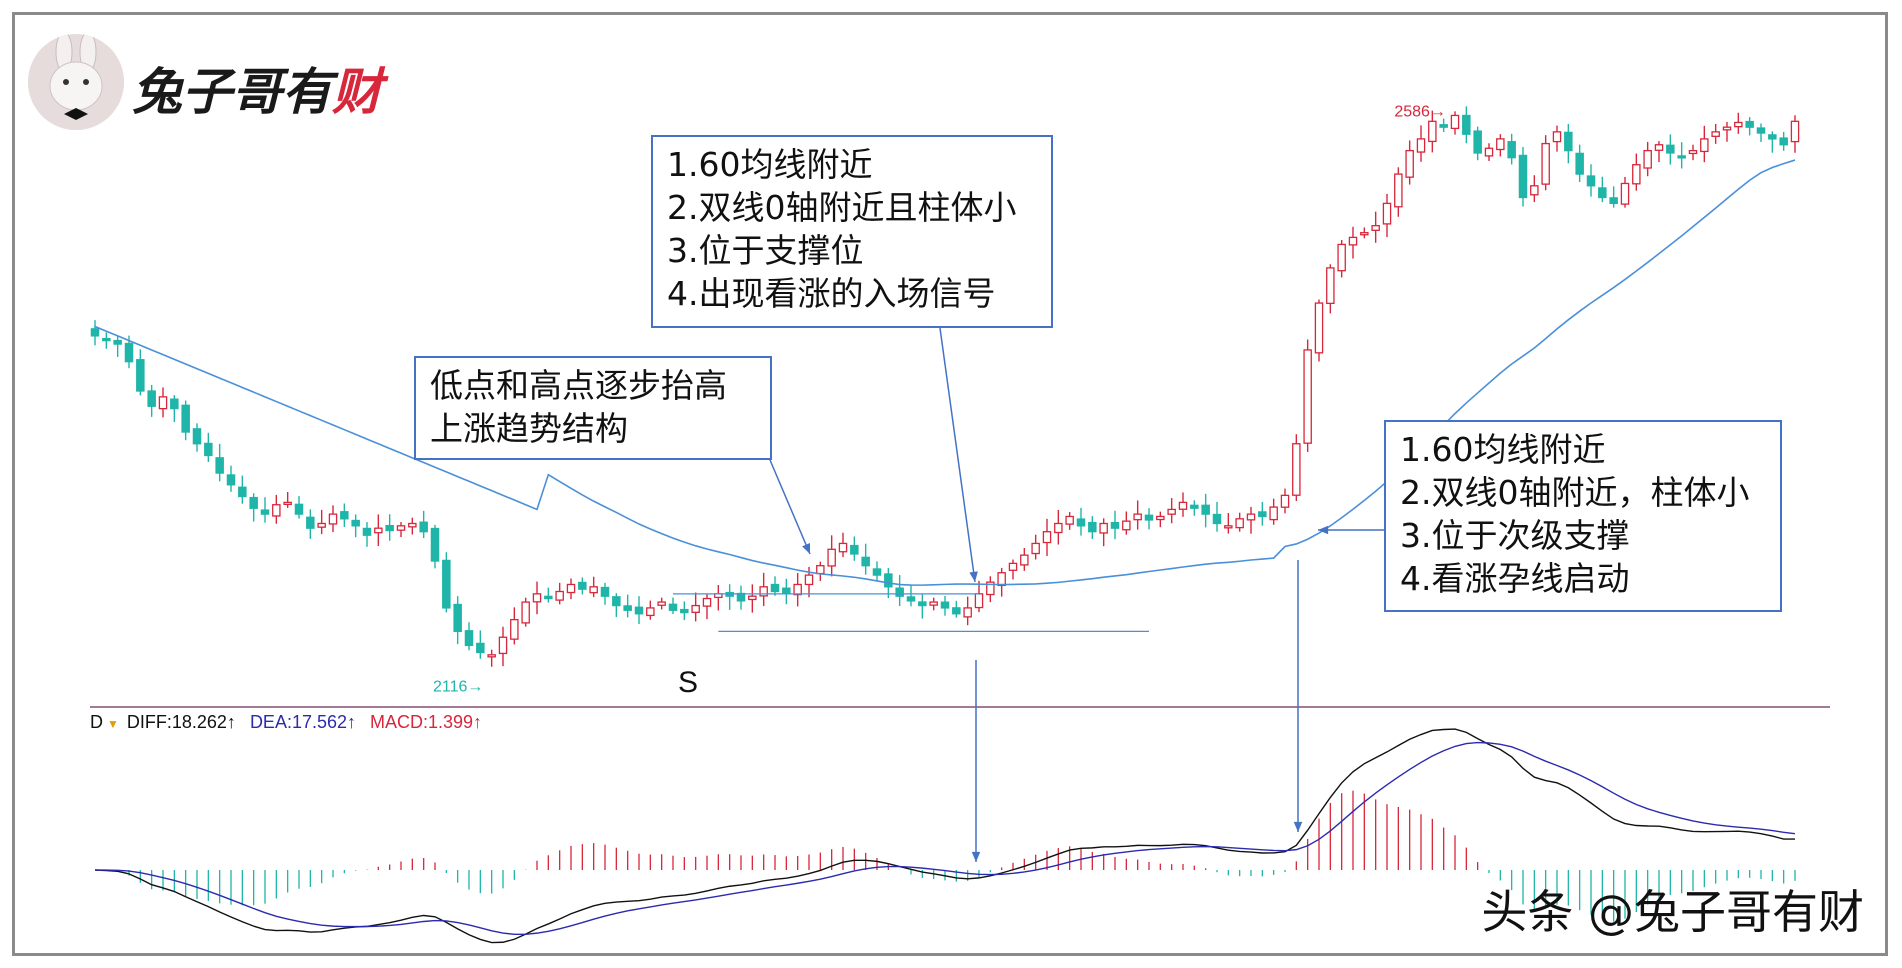 The height and width of the screenshot is (968, 1902). Describe the element at coordinates (113, 724) in the screenshot. I see `dropdown-arrow-icon: ▼` at that location.